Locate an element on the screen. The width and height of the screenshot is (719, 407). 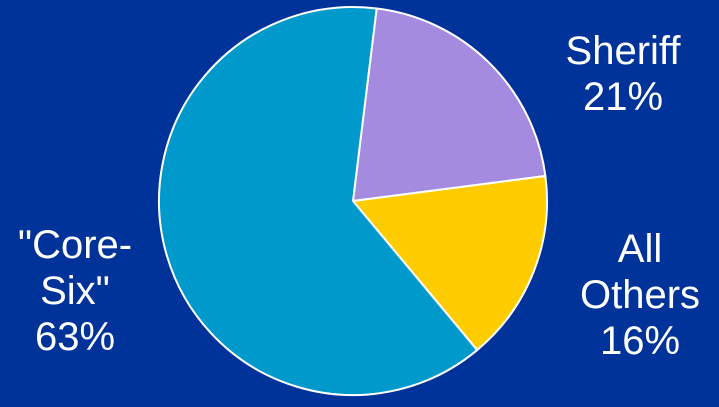
slice-label-core-six-line-2: Six" is located at coordinates (75, 291).